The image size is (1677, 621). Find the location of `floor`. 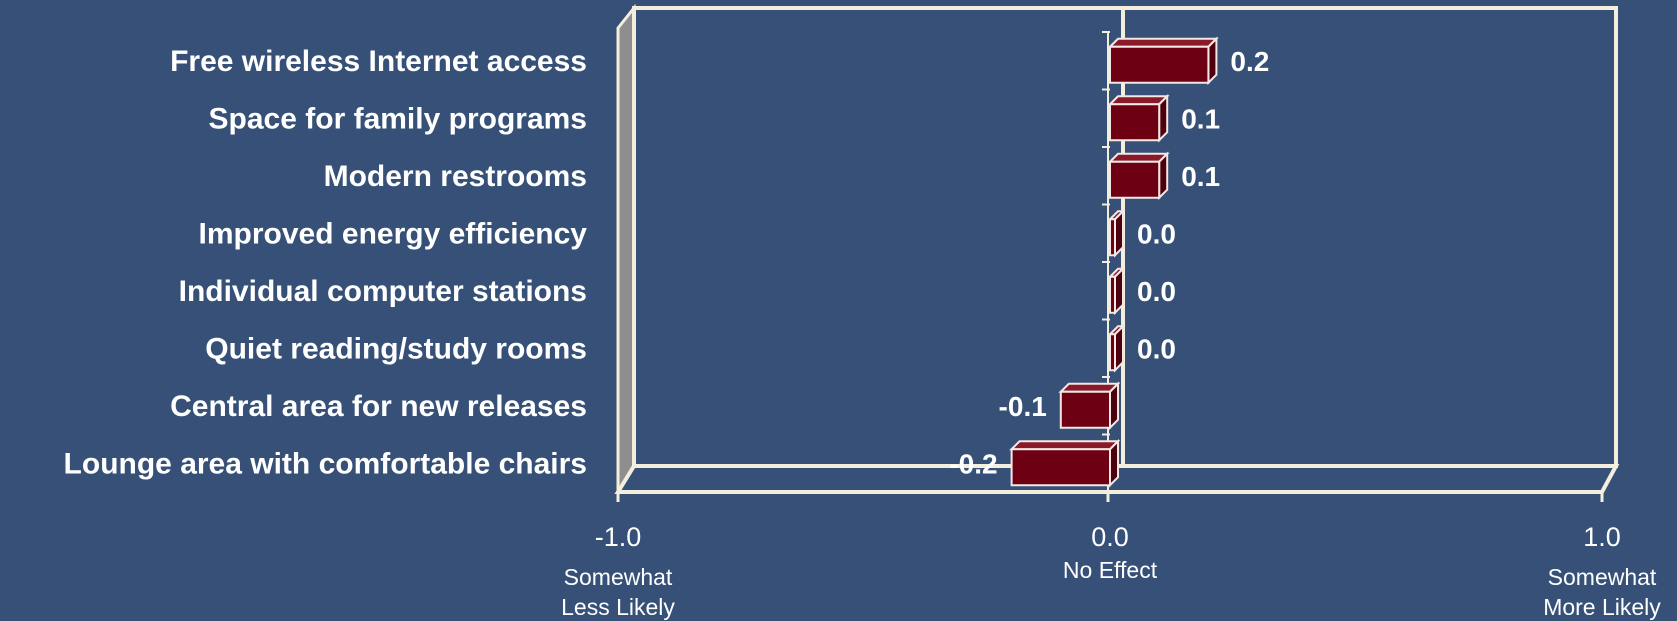

floor is located at coordinates (1117, 479).